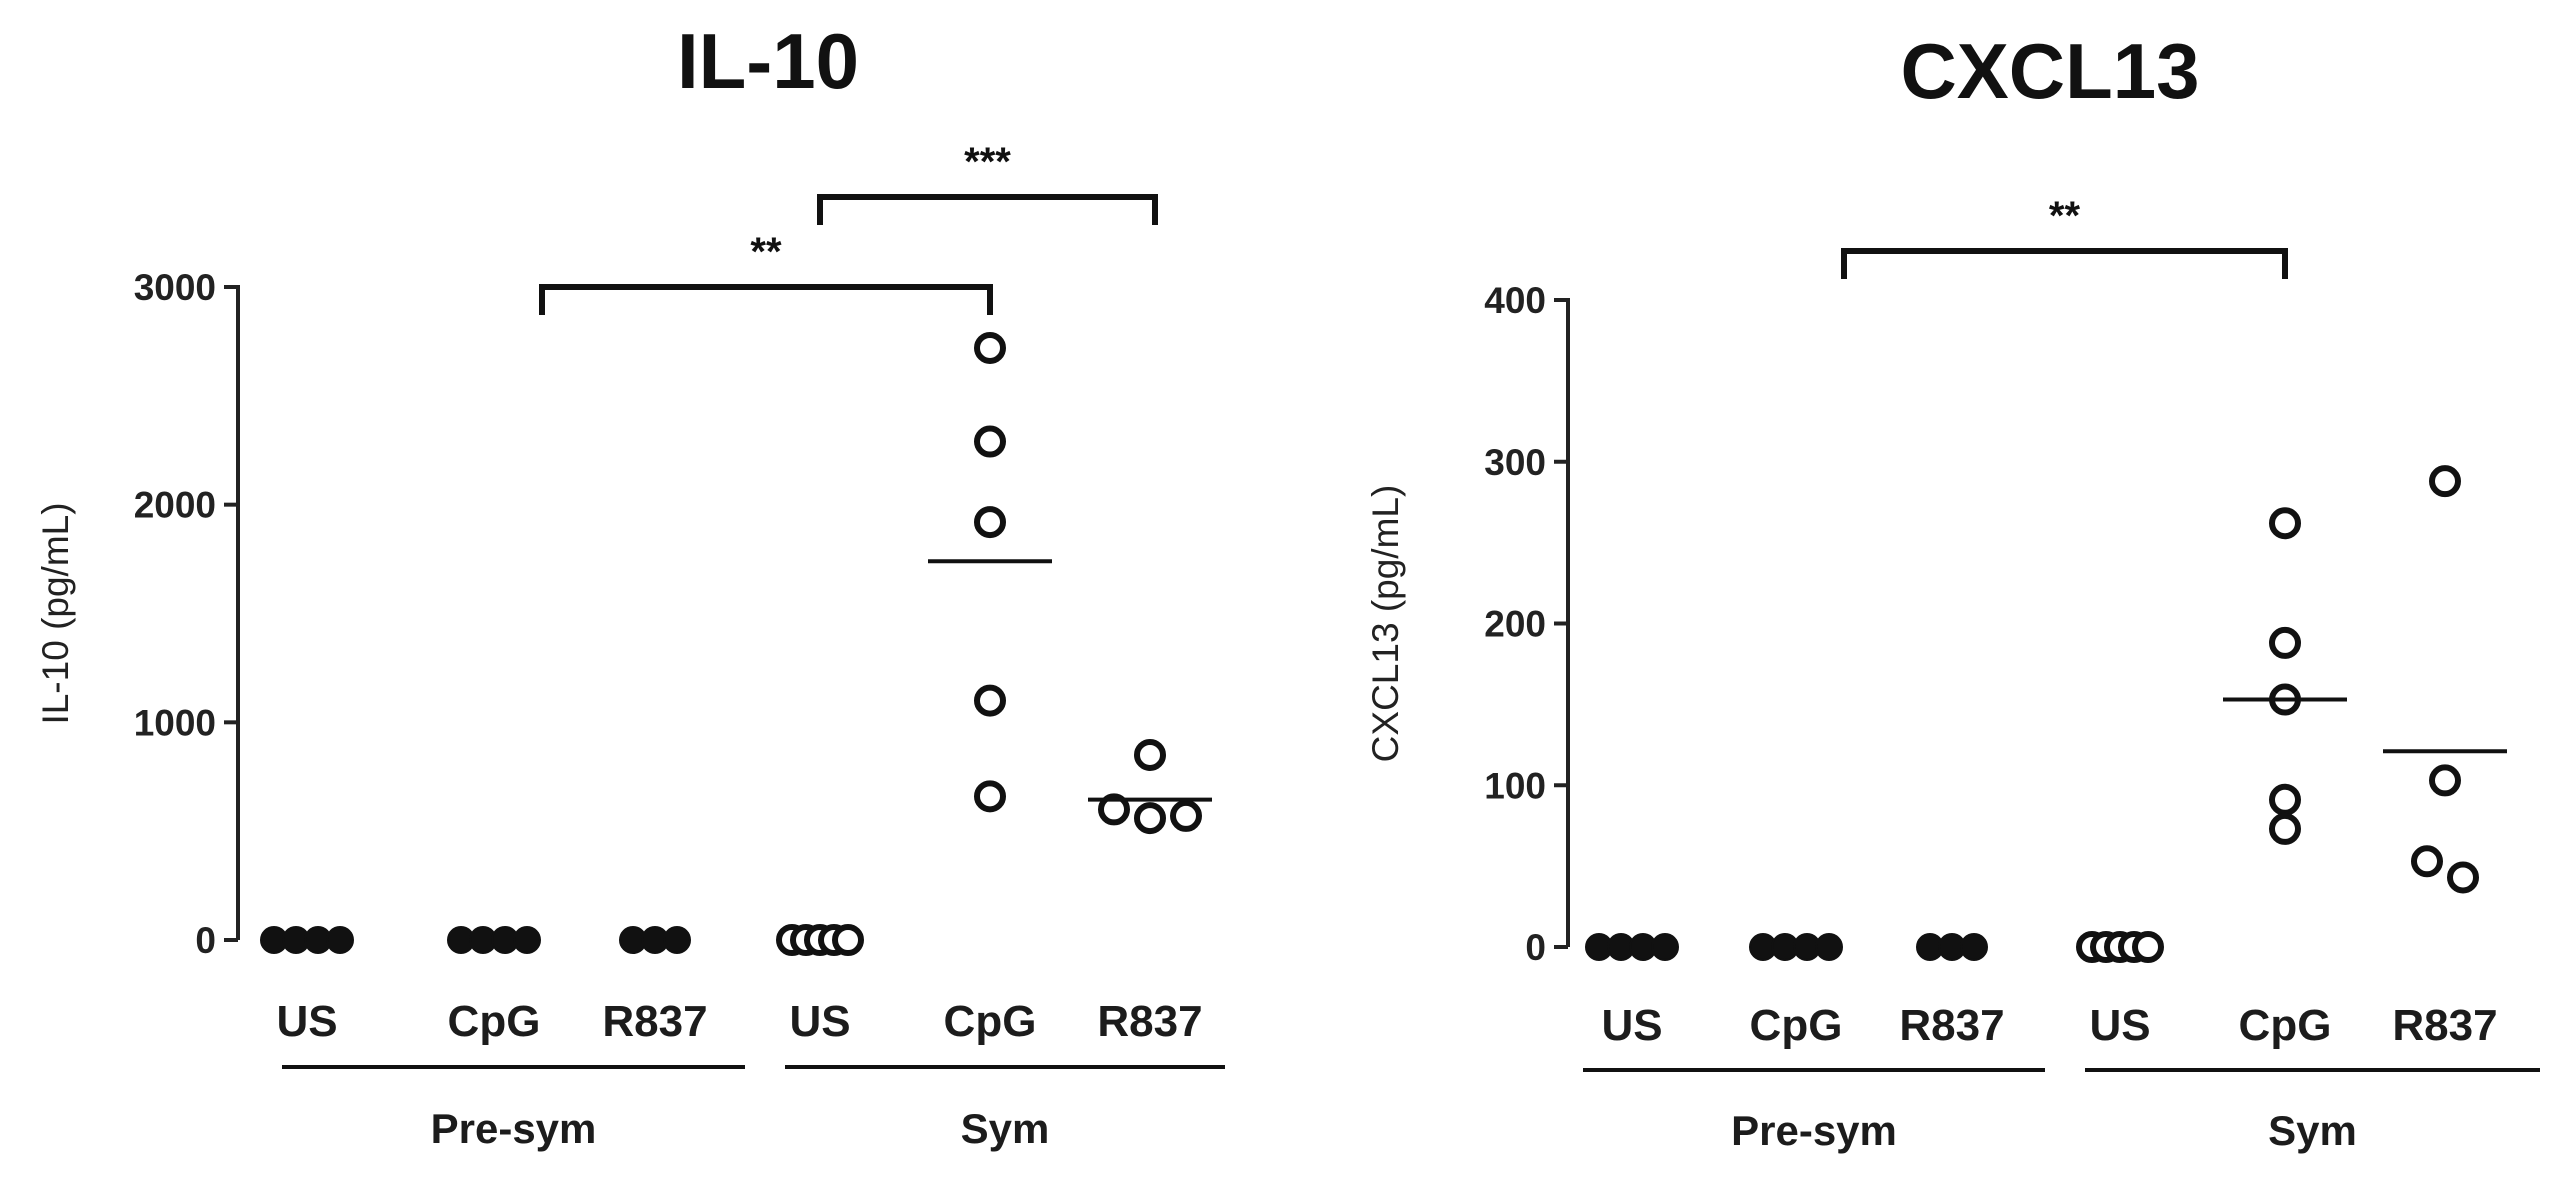  What do you see at coordinates (175, 505) in the screenshot?
I see `y-tick-label: 2000` at bounding box center [175, 505].